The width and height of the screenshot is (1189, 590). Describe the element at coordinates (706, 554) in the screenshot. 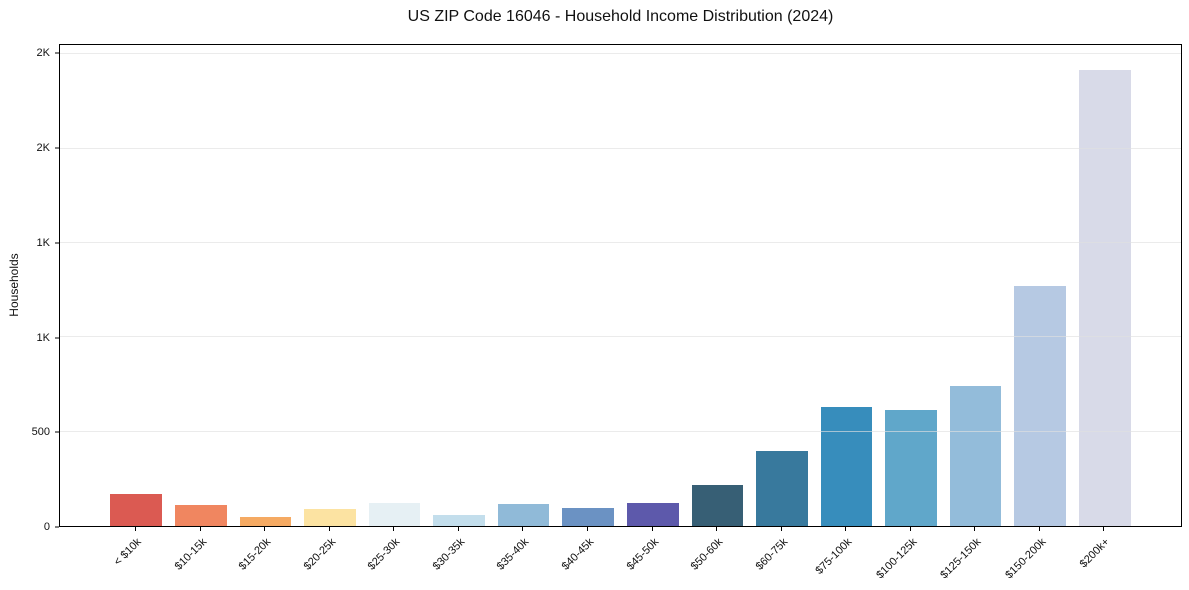

I see `x-tick-label: $50-60k` at that location.